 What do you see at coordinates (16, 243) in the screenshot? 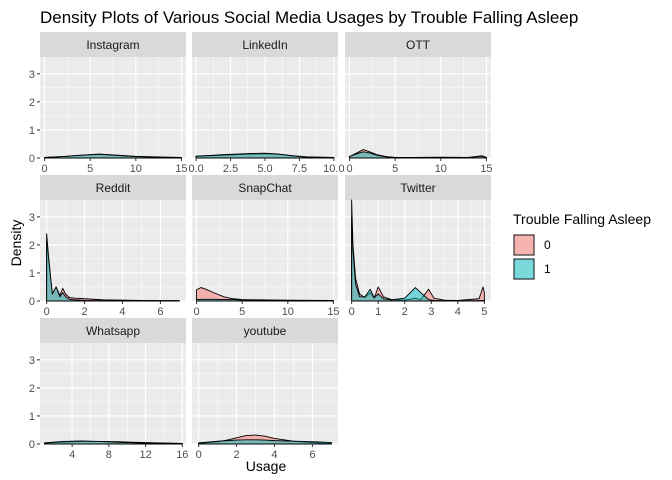
I see `y-axis-title: Density` at bounding box center [16, 243].